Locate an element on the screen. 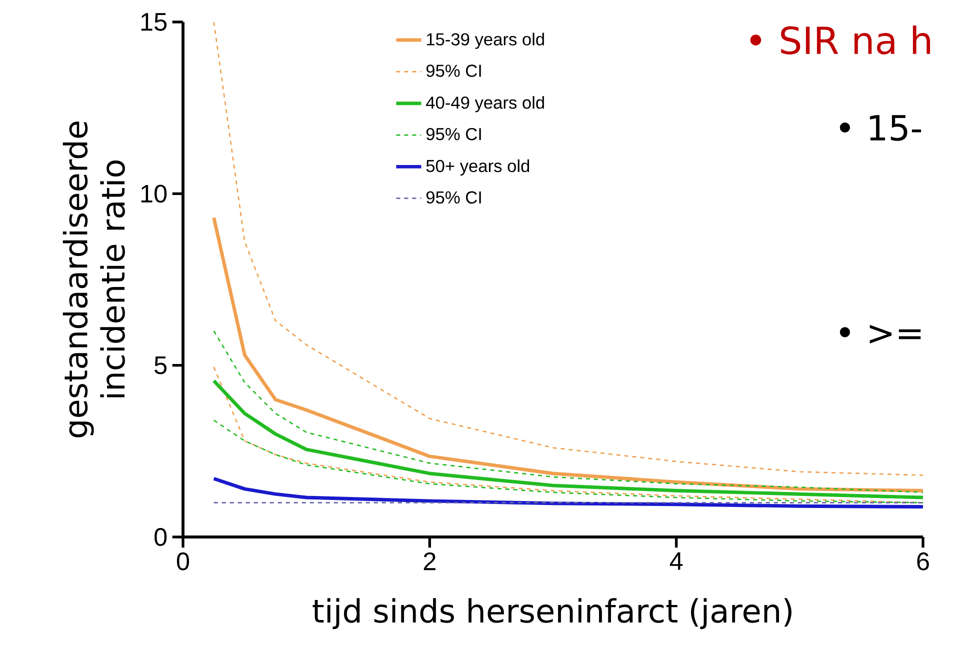  x-tick-label: 2 is located at coordinates (430, 561).